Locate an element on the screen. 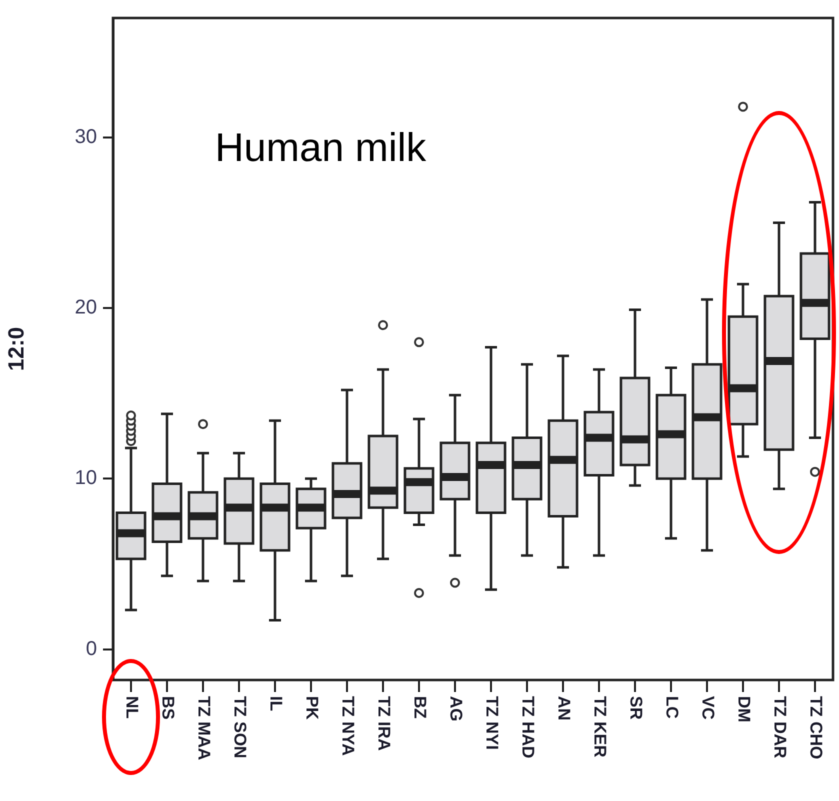 Image resolution: width=839 pixels, height=801 pixels. x-tick-label: BZ is located at coordinates (420, 707).